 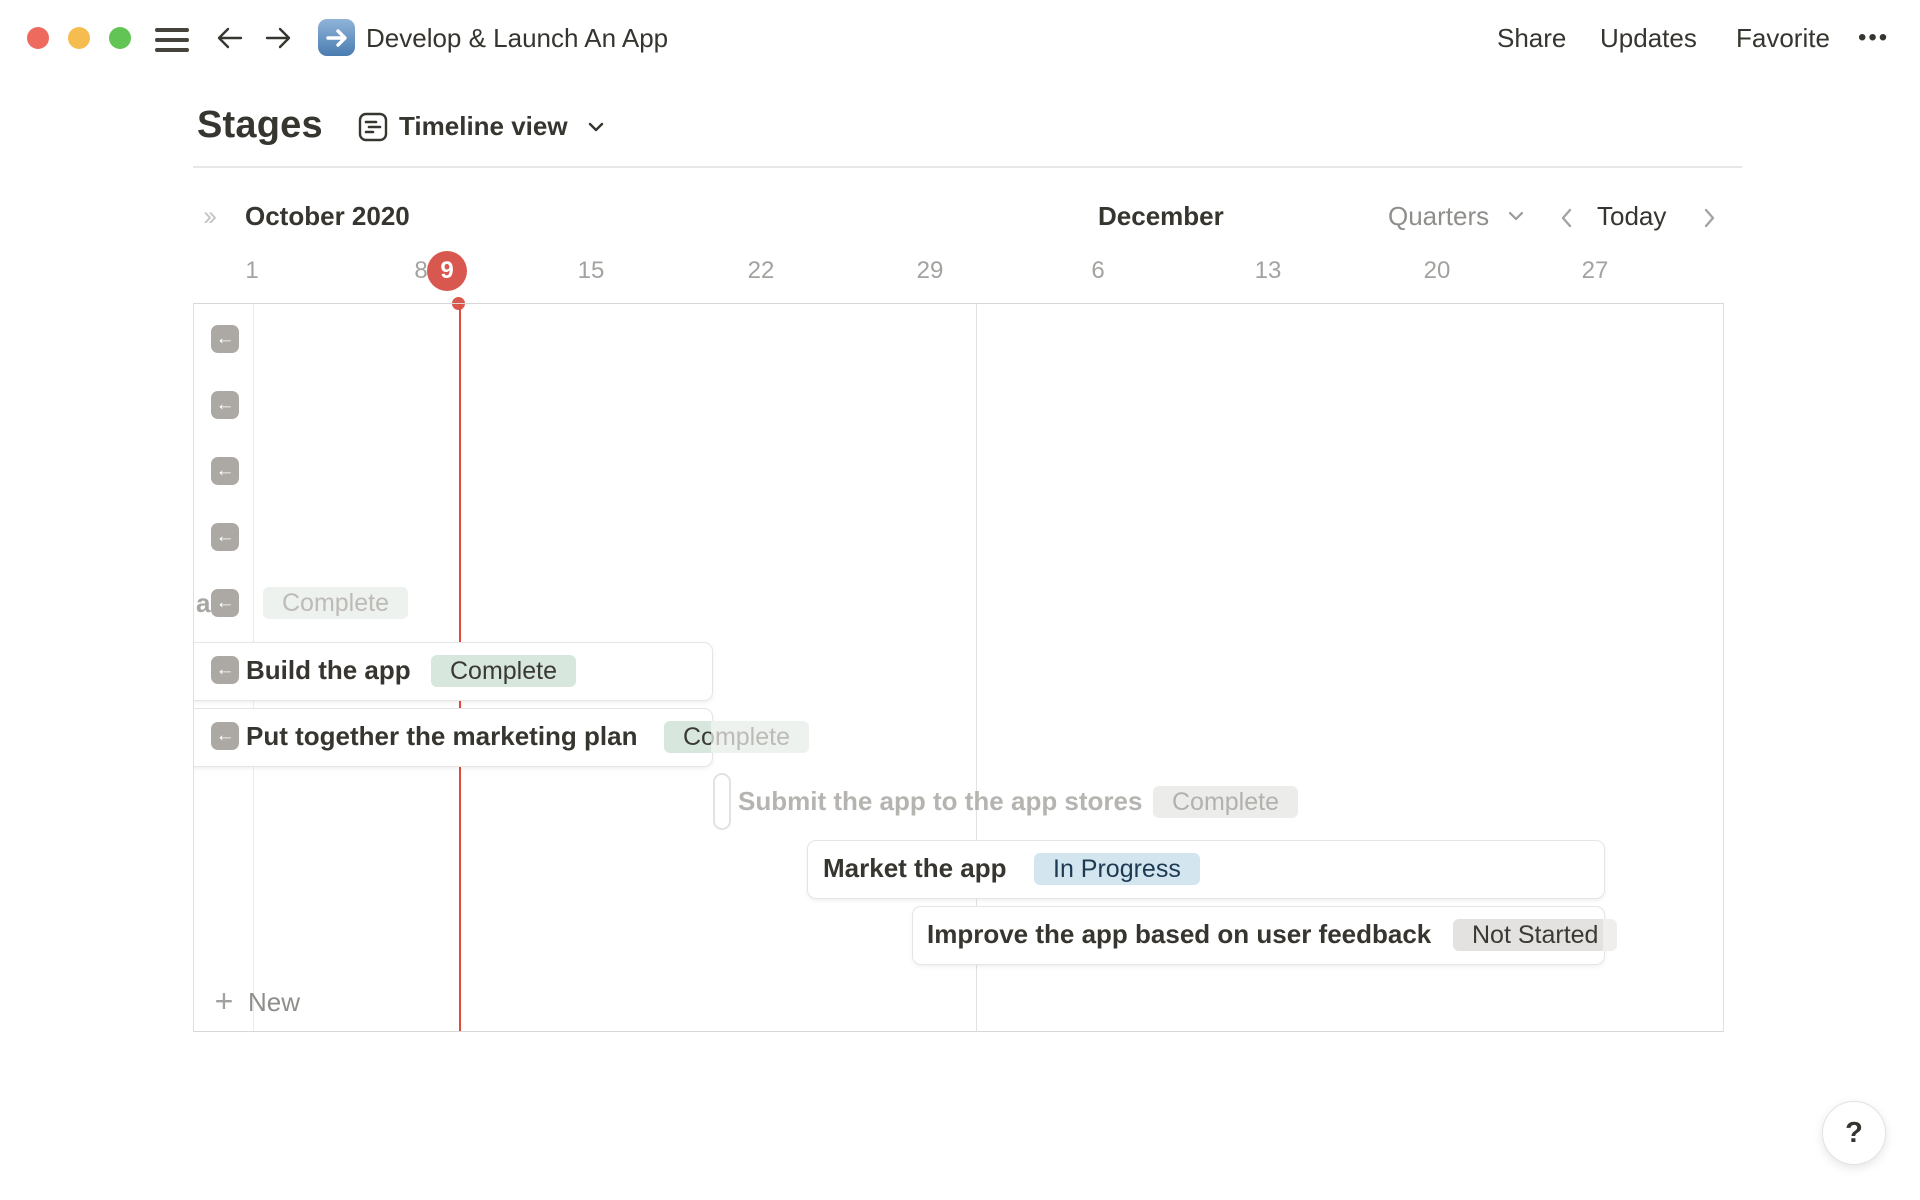 I want to click on forward-arrow-icon, so click(x=278, y=38).